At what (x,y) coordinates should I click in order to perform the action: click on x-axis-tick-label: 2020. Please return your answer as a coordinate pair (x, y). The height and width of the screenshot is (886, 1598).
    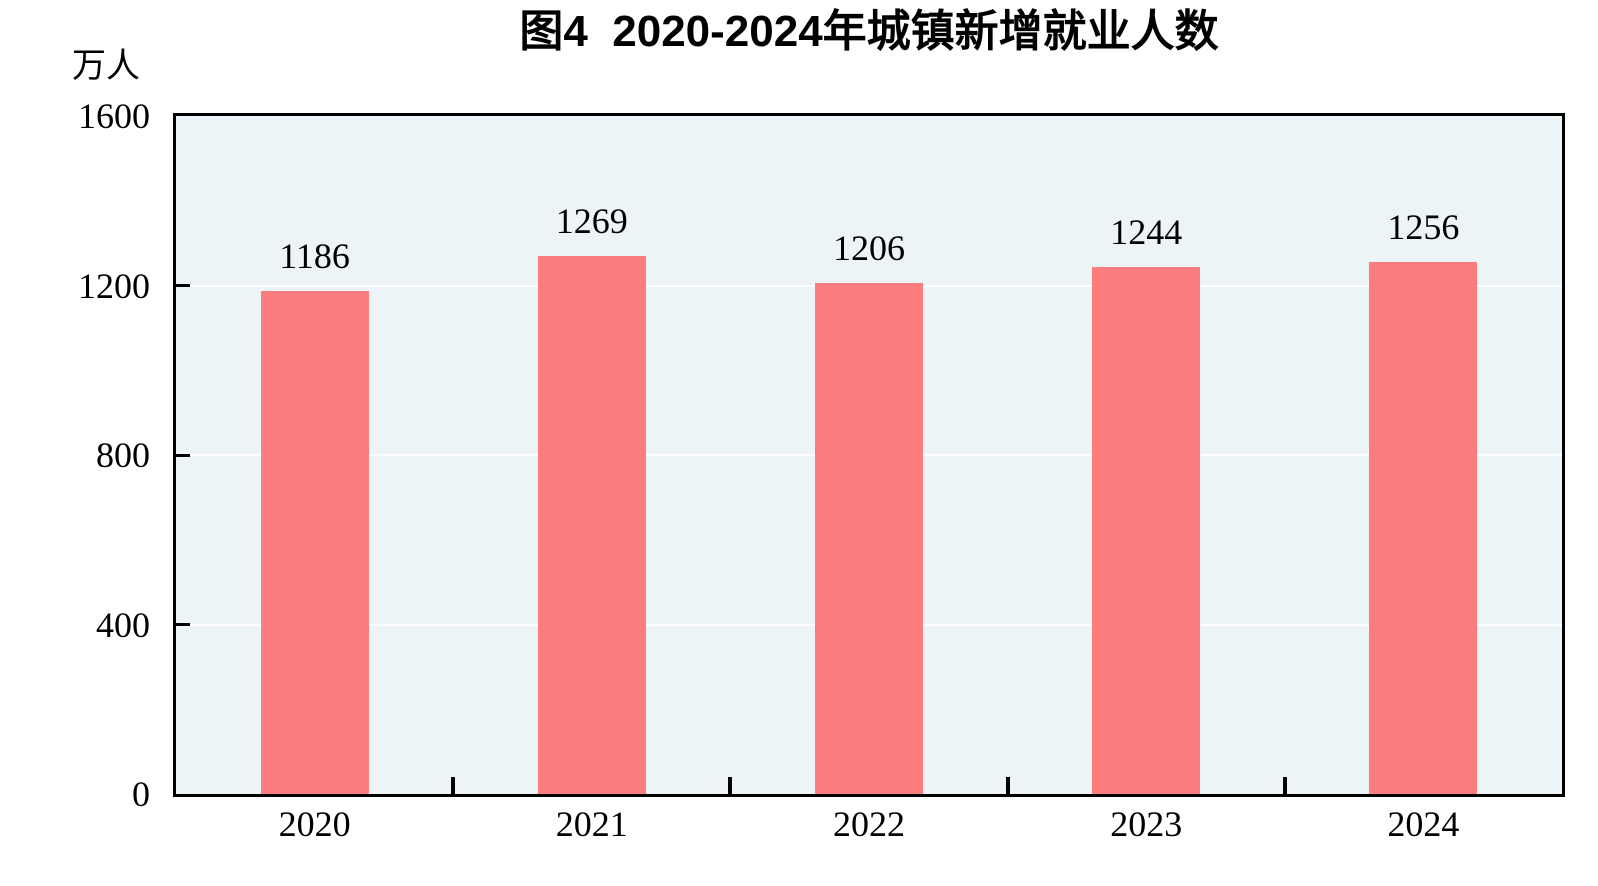
    Looking at the image, I should click on (314, 824).